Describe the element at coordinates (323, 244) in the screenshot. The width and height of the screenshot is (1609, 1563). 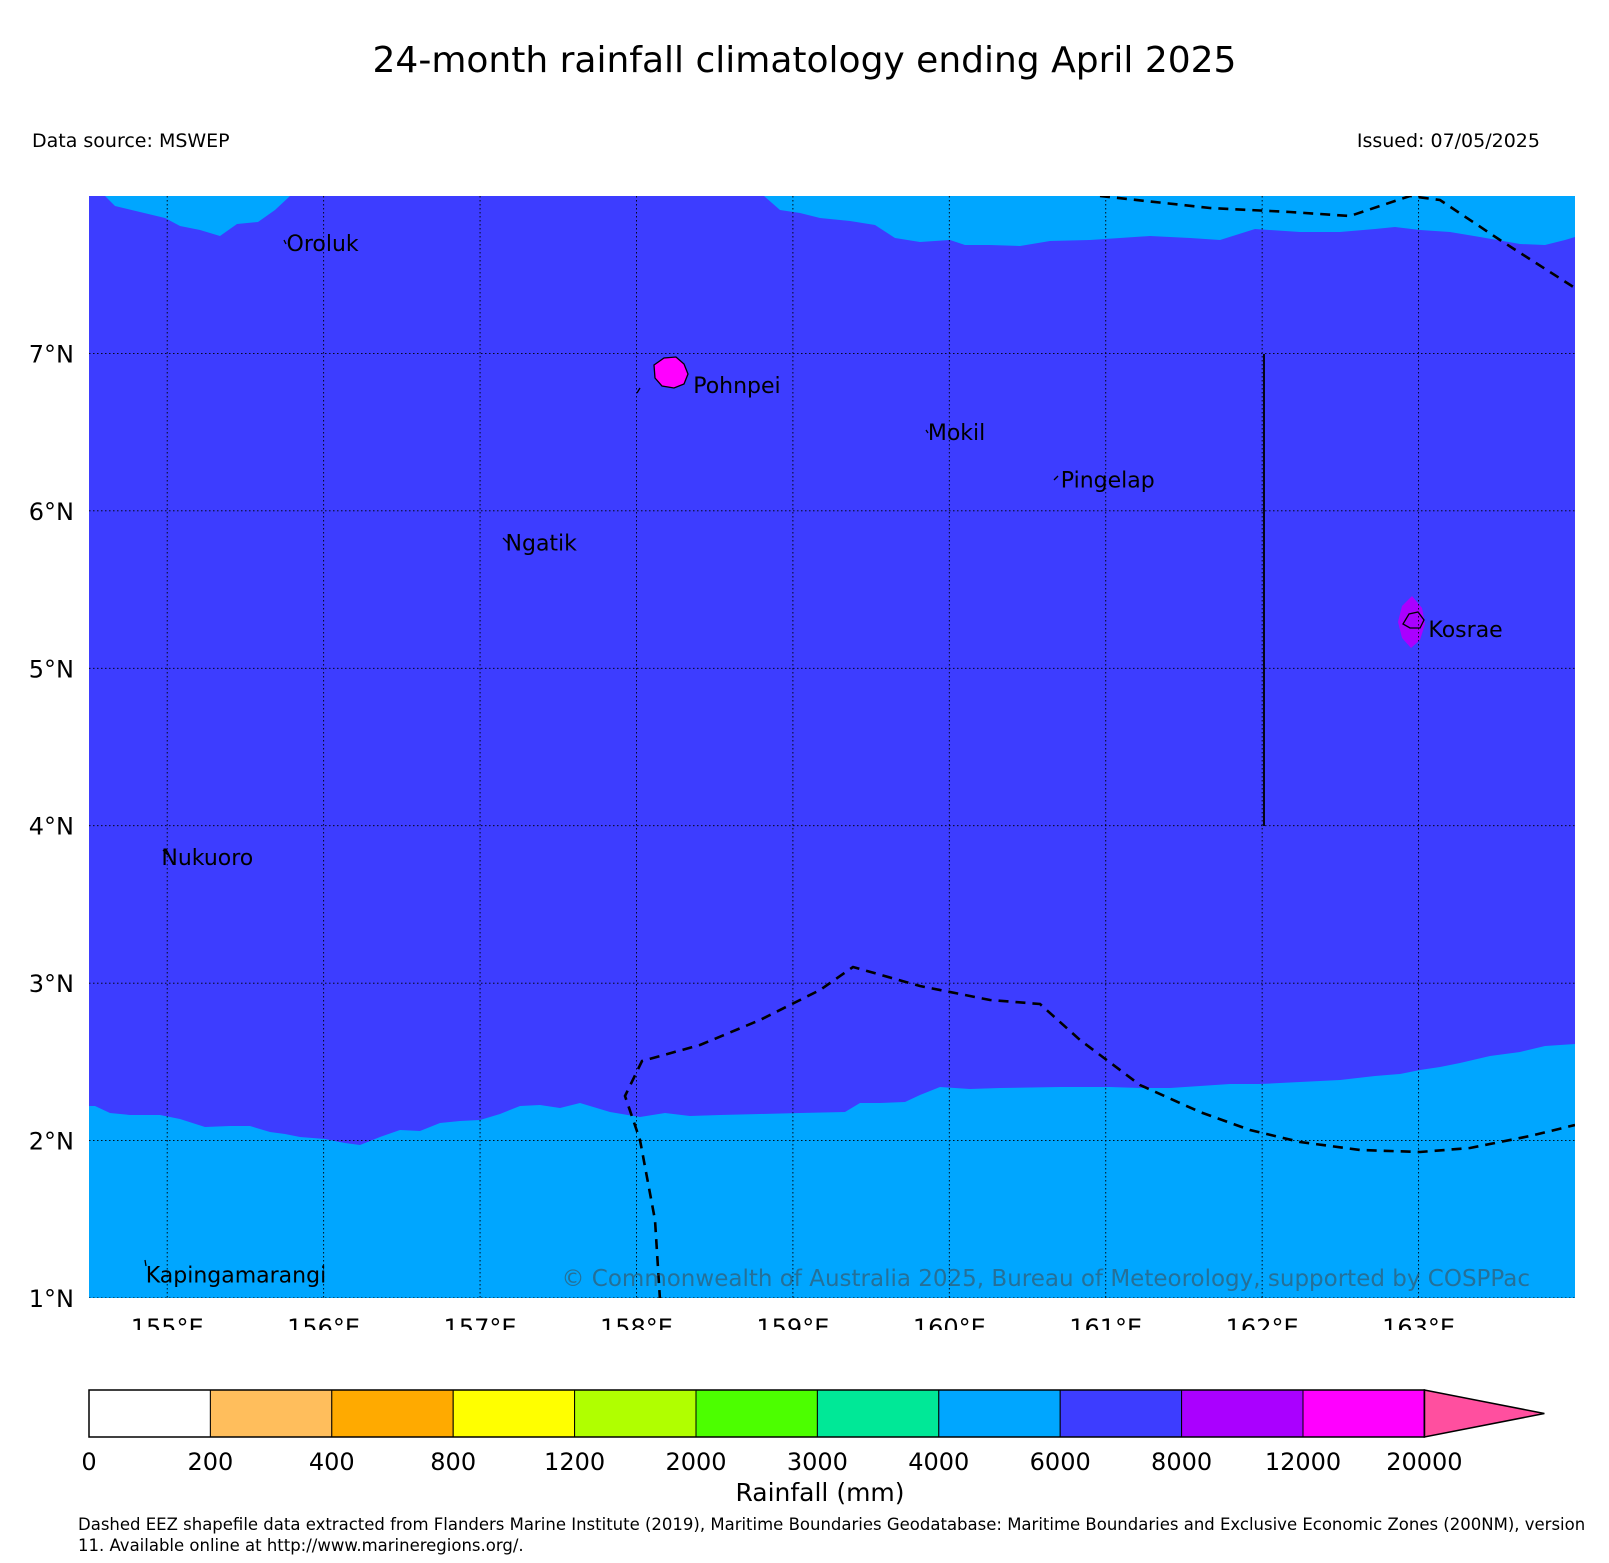
I see `place-label: Oroluk` at that location.